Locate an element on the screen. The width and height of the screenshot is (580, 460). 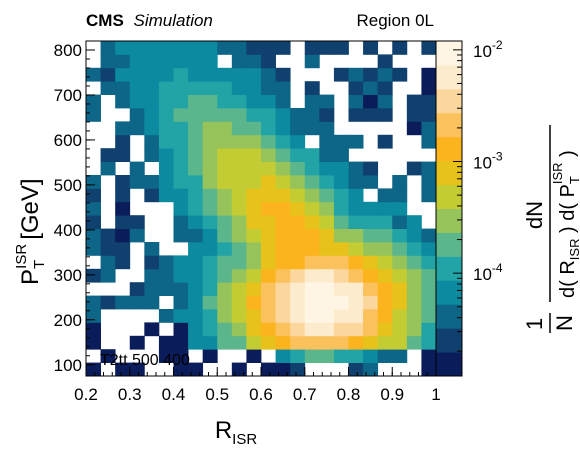
x-tick-label: 0.3 is located at coordinates (130, 394).